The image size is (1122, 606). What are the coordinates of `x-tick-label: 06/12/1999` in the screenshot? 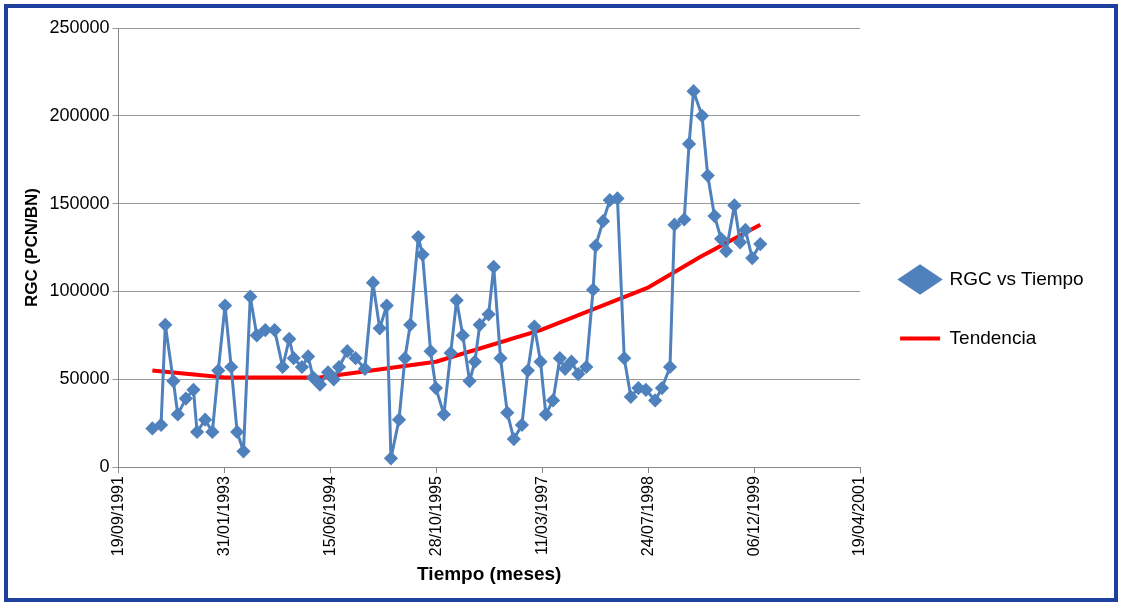 It's located at (753, 516).